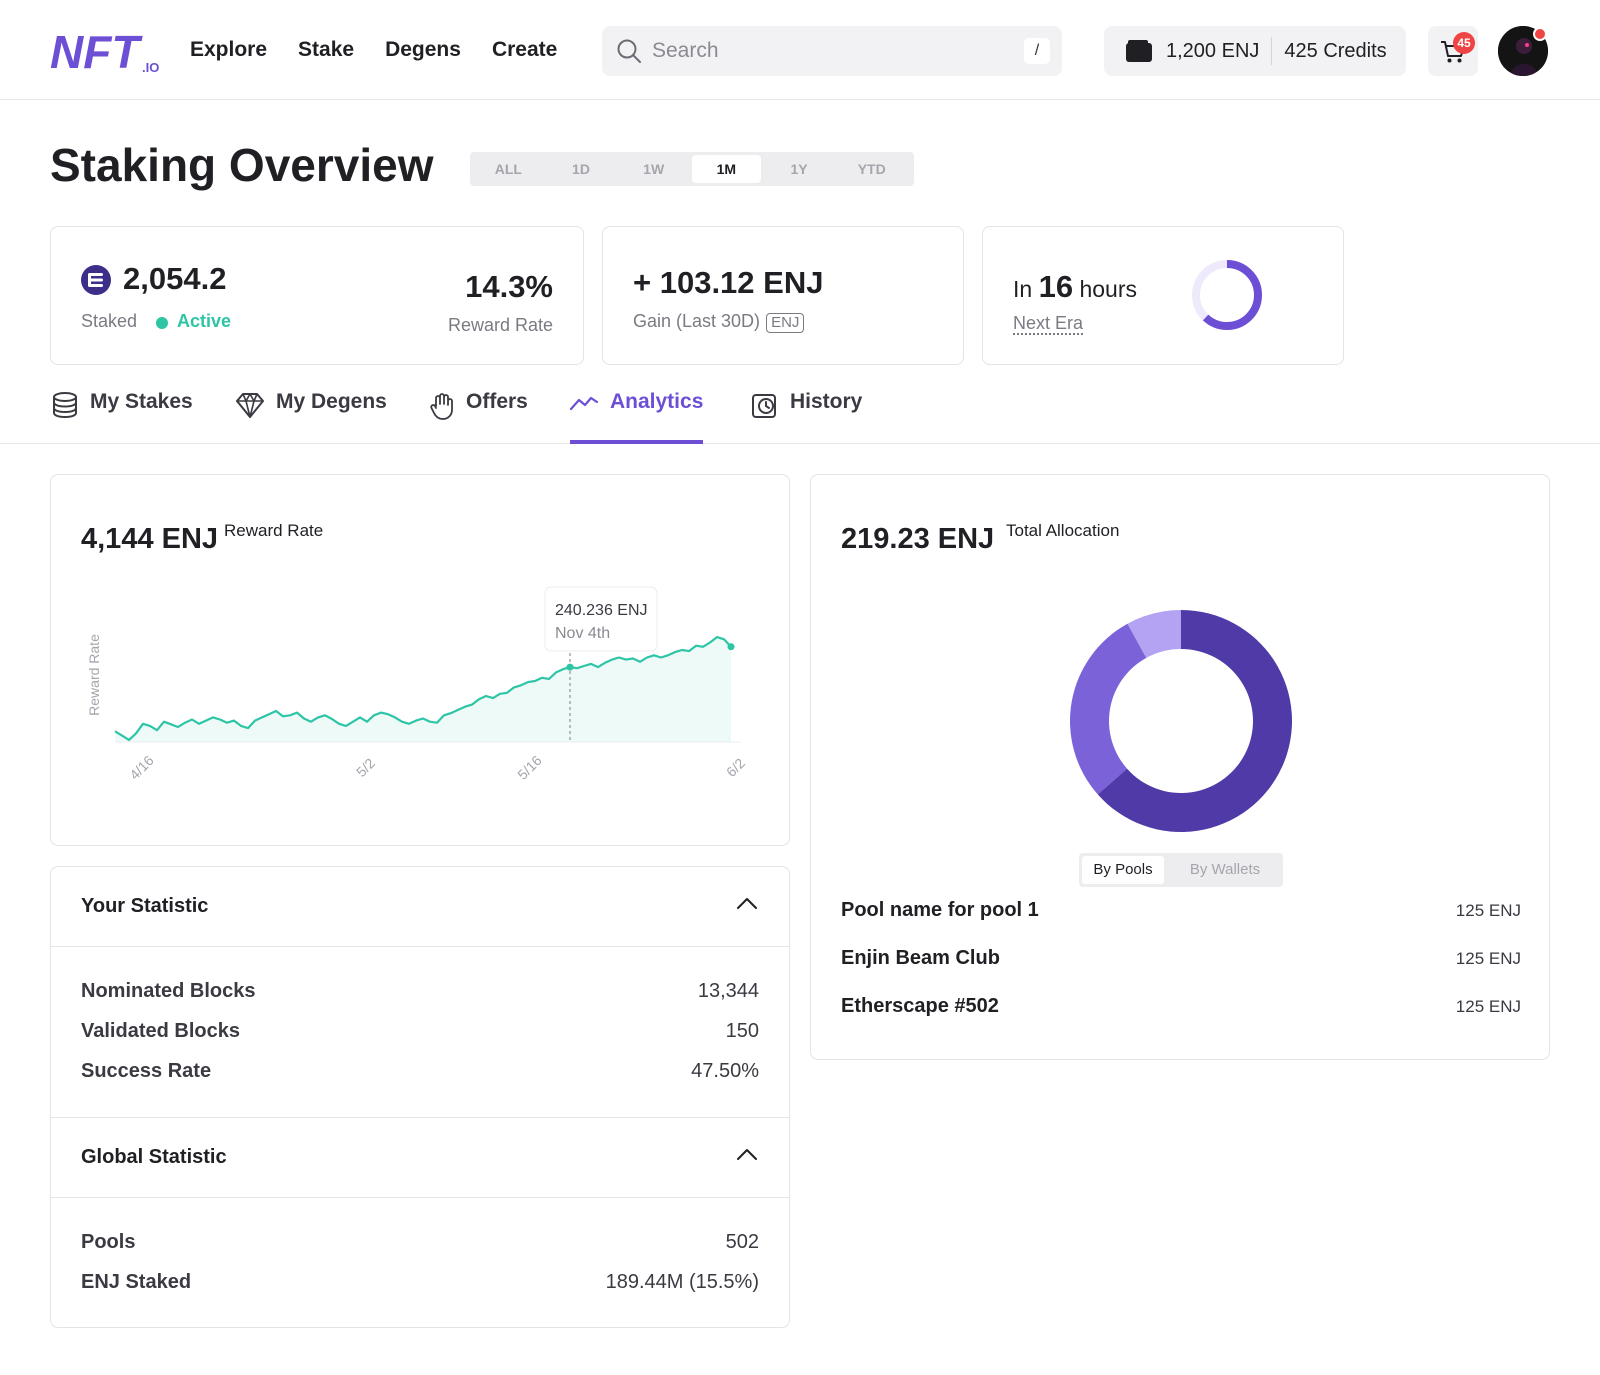 The image size is (1600, 1375). I want to click on pool-name: Enjin Beam Club, so click(920, 958).